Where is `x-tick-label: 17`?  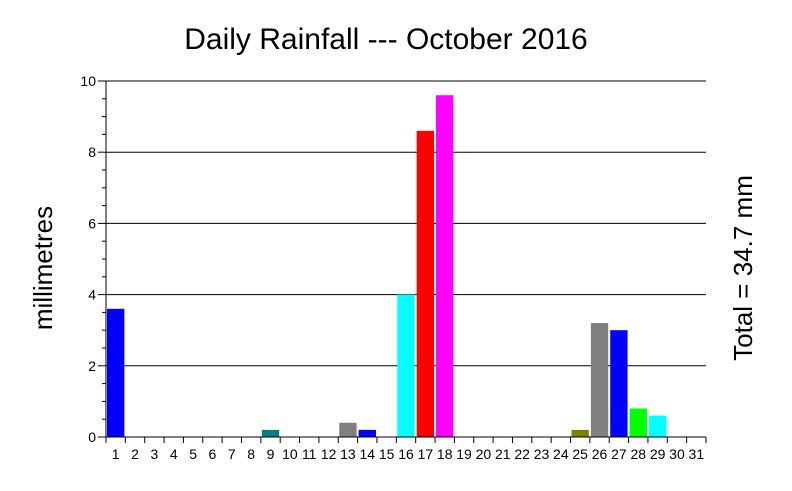 x-tick-label: 17 is located at coordinates (426, 454).